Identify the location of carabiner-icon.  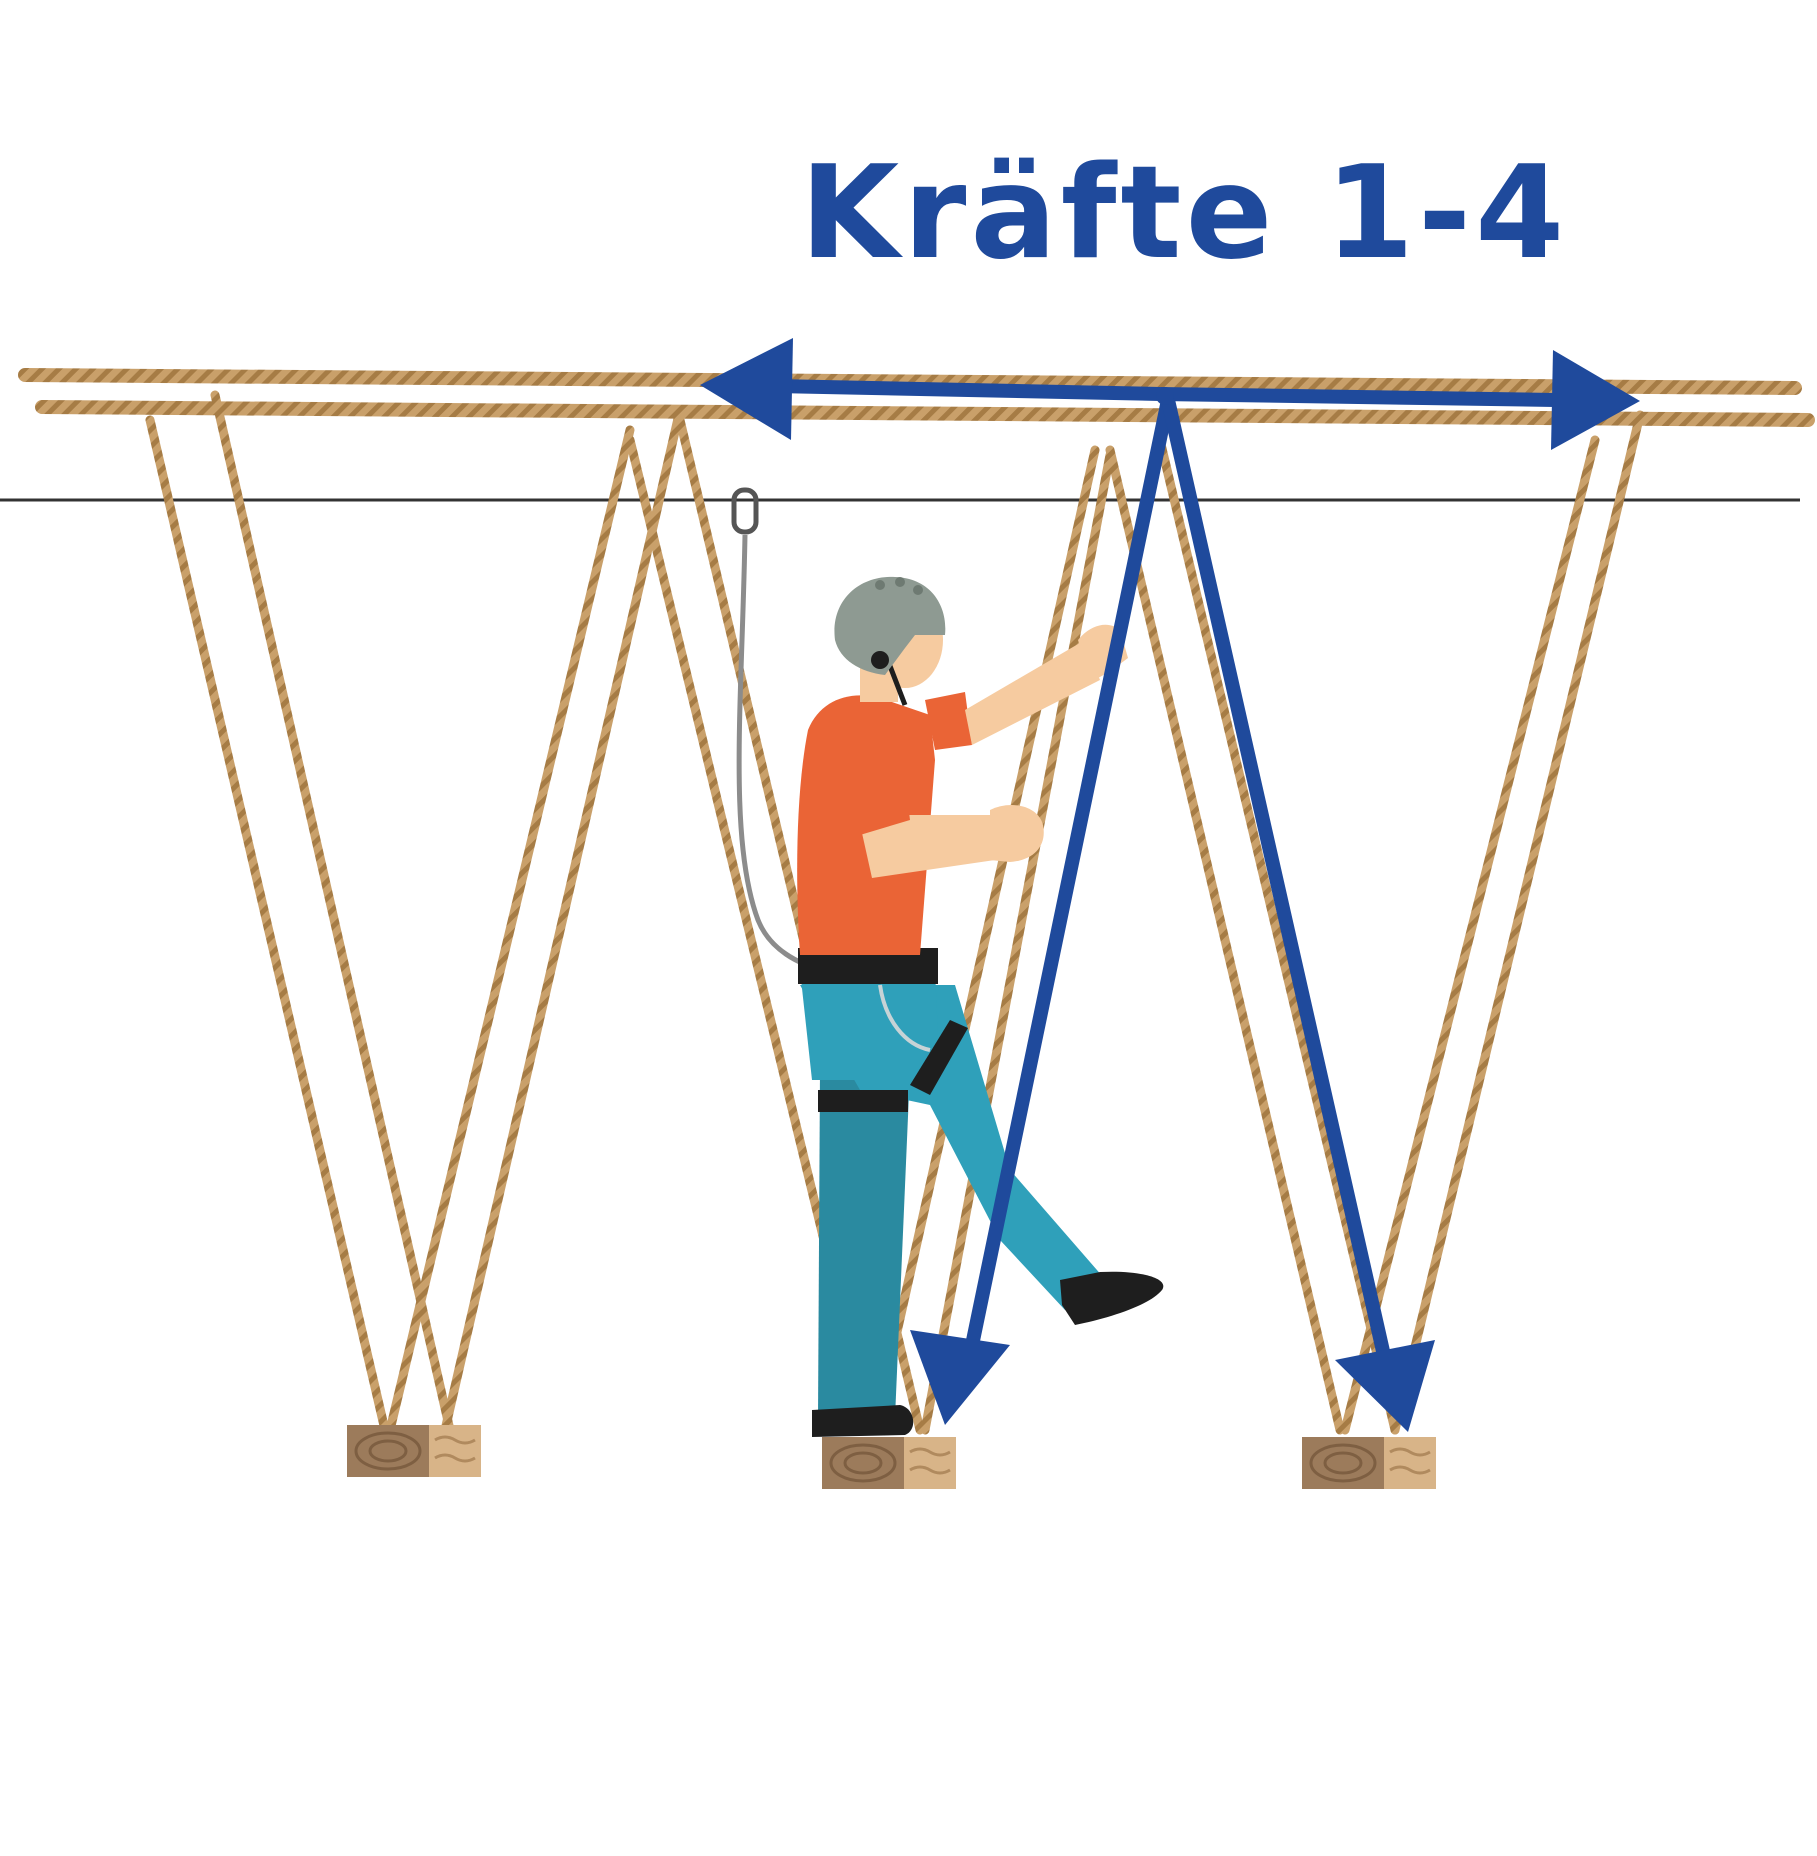
(745, 511).